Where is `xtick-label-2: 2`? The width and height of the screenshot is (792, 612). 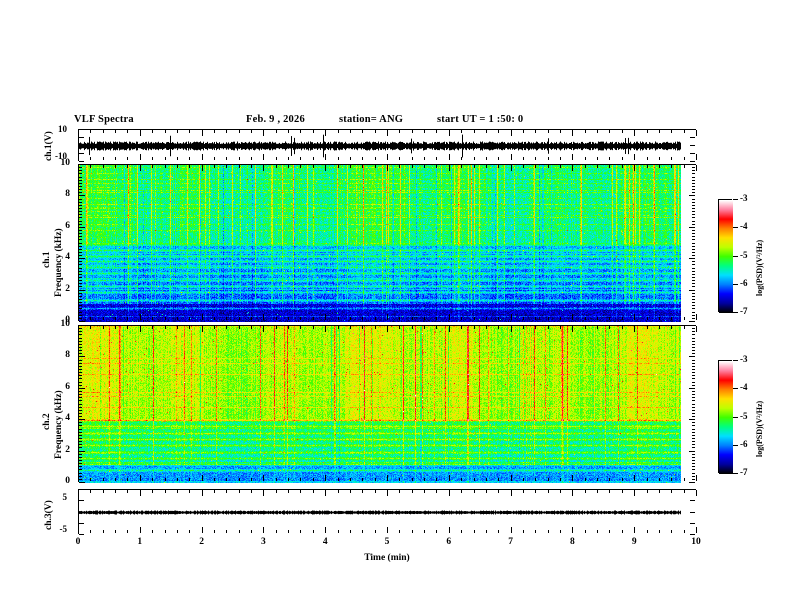
xtick-label-2: 2 is located at coordinates (201, 542).